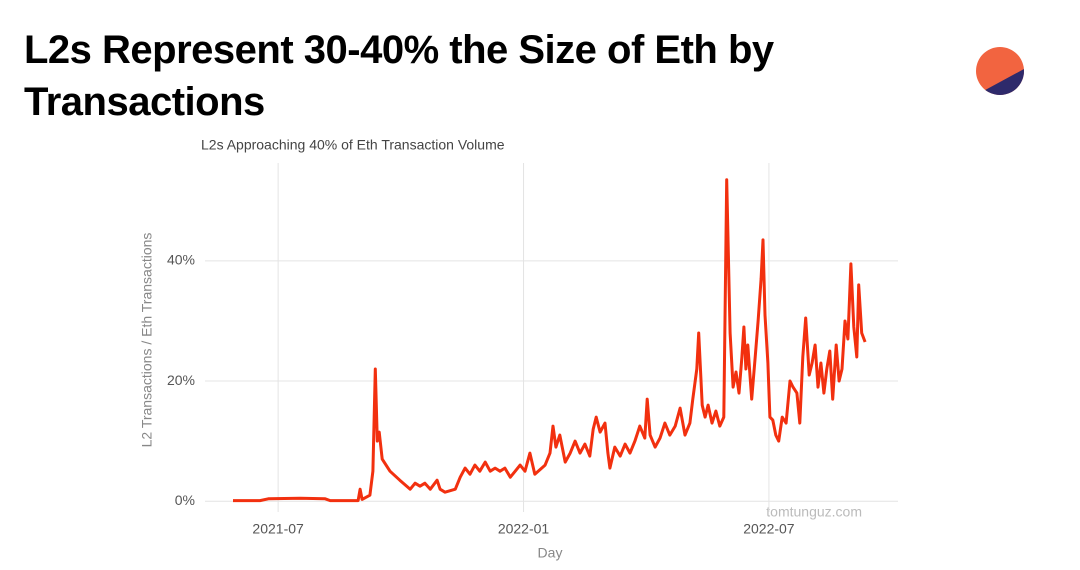 This screenshot has height=570, width=1080. Describe the element at coordinates (181, 380) in the screenshot. I see `y-tick-label: 20%` at that location.